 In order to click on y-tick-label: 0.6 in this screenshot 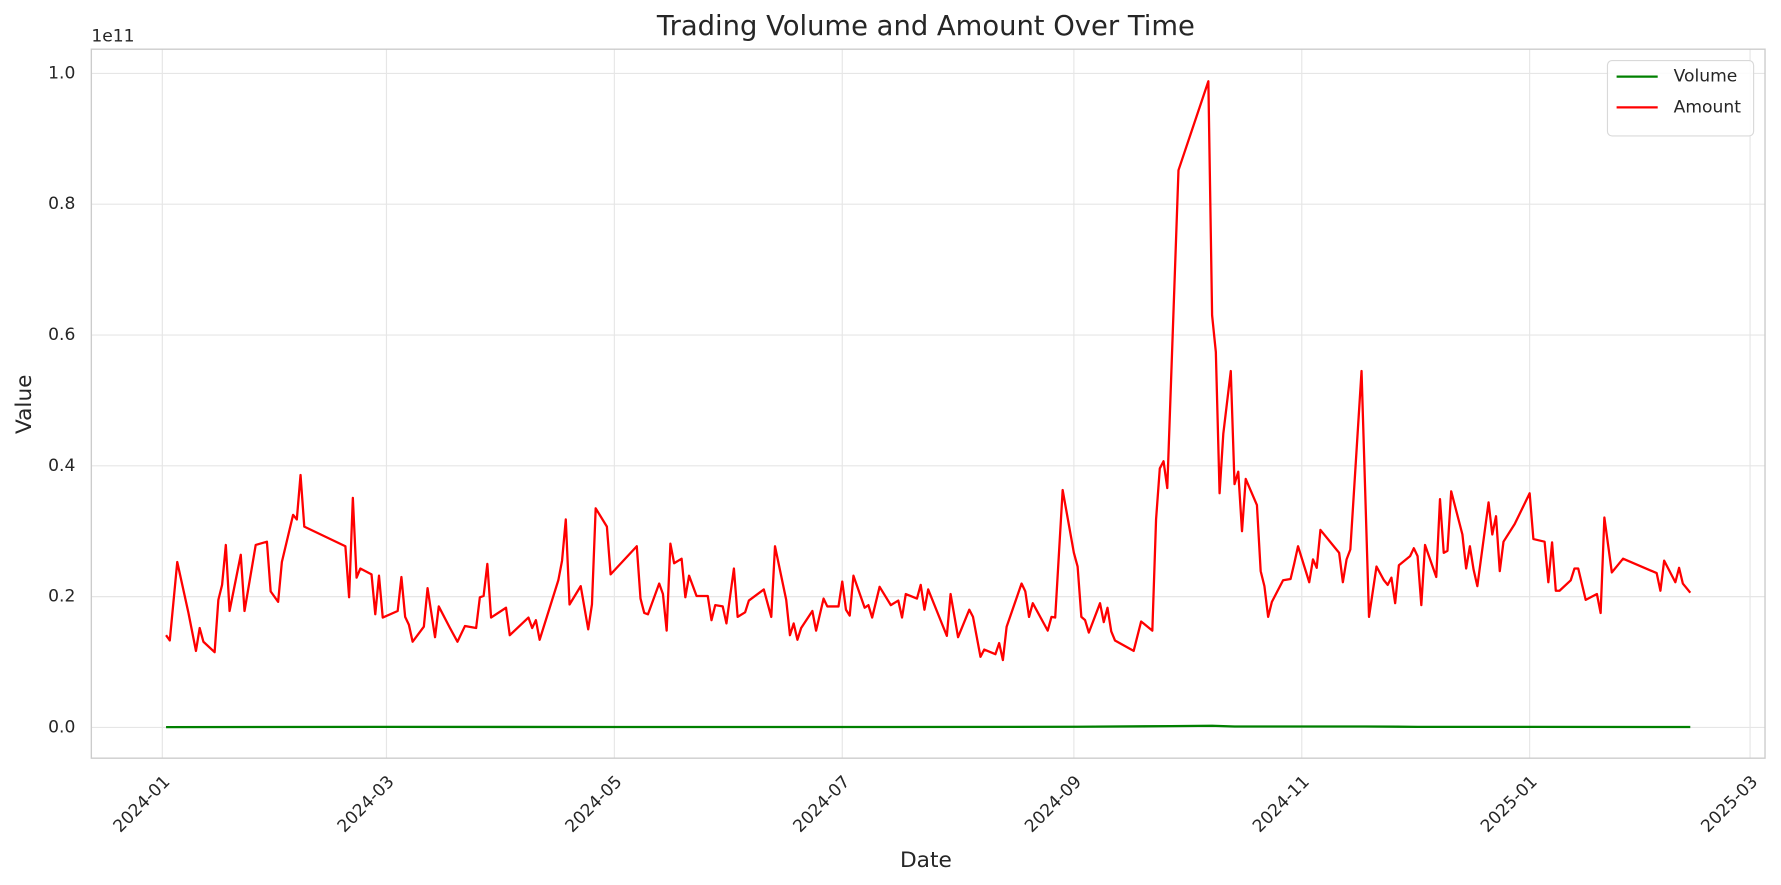, I will do `click(61, 335)`.